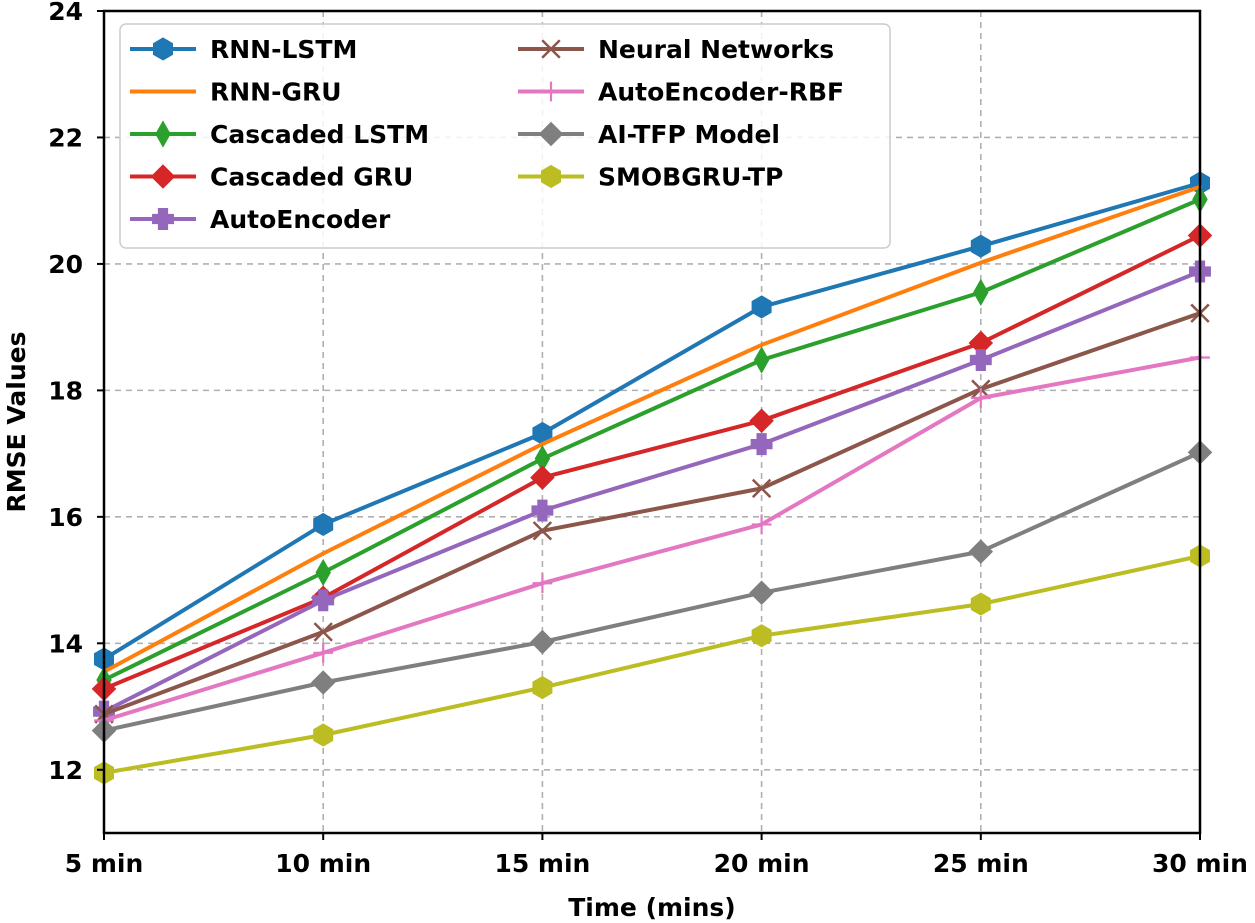 The width and height of the screenshot is (1255, 923). Describe the element at coordinates (323, 863) in the screenshot. I see `x-tick-label: 10 min` at that location.